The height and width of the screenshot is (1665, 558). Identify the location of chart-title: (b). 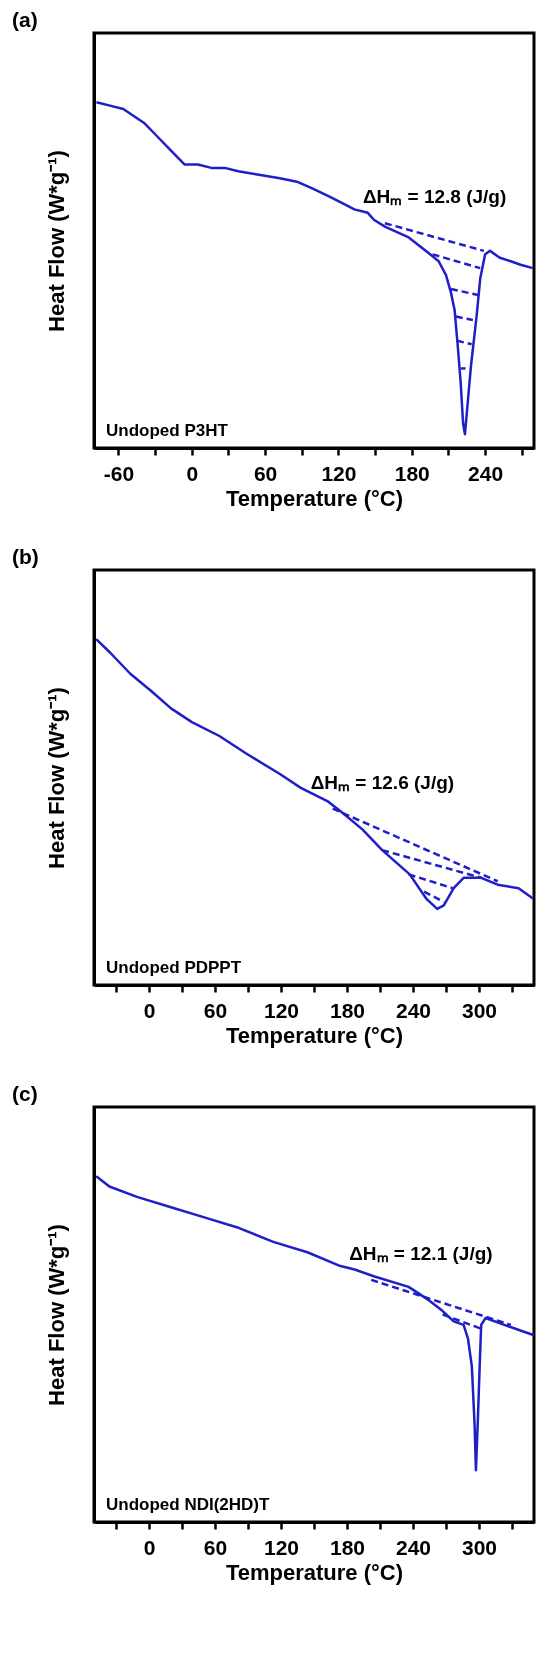
(25, 556).